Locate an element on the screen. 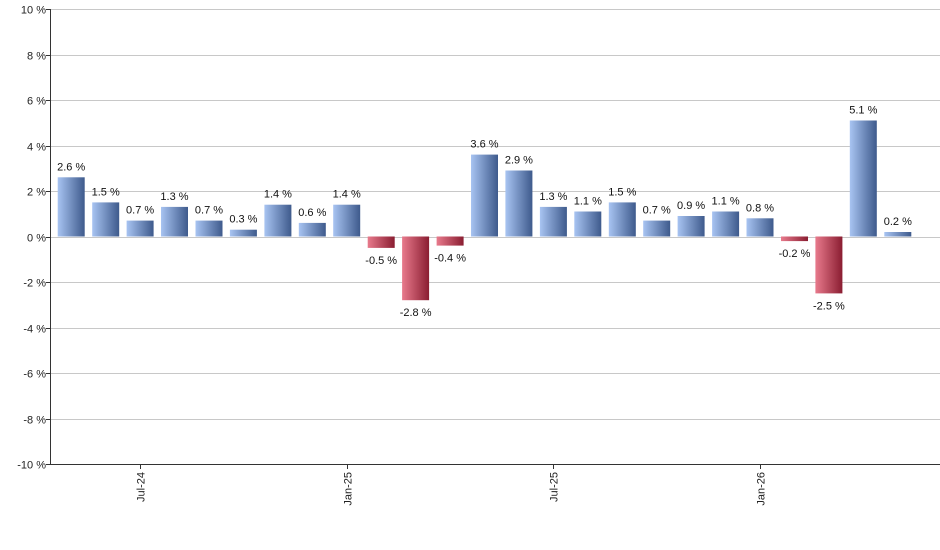 The width and height of the screenshot is (940, 550). x-tick-label: Jan-26 is located at coordinates (762, 489).